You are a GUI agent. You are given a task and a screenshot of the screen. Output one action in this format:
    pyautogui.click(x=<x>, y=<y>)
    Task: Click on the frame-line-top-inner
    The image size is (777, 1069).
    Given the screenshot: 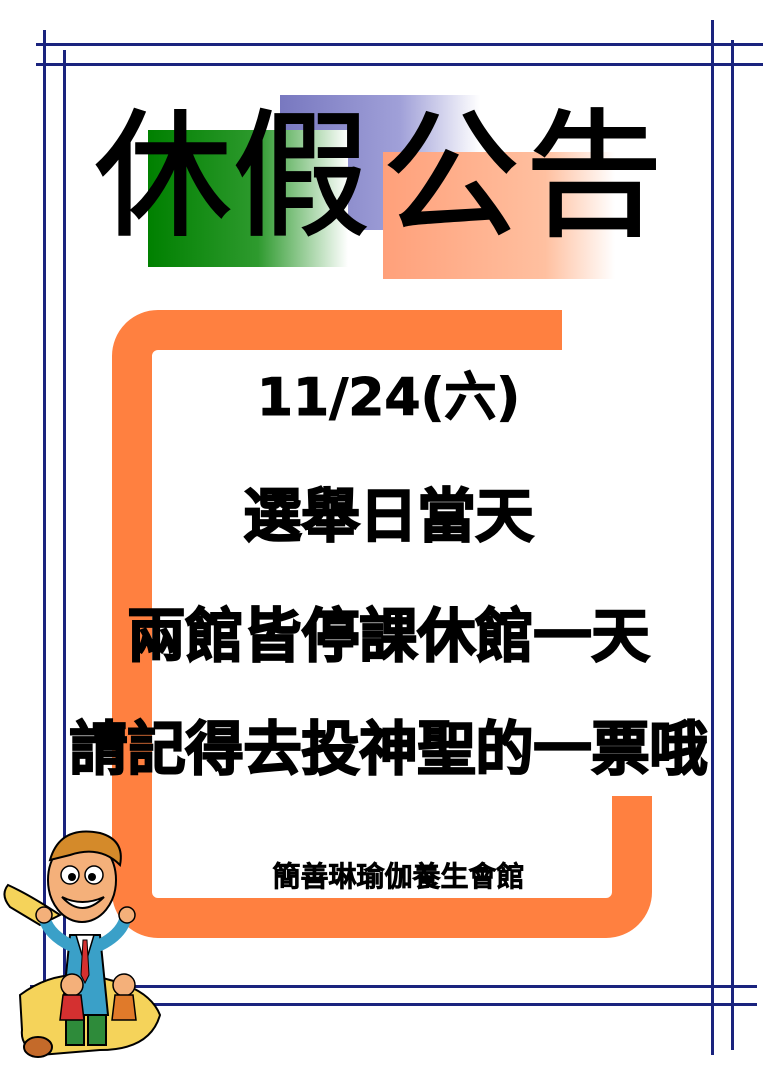 What is the action you would take?
    pyautogui.click(x=399, y=64)
    